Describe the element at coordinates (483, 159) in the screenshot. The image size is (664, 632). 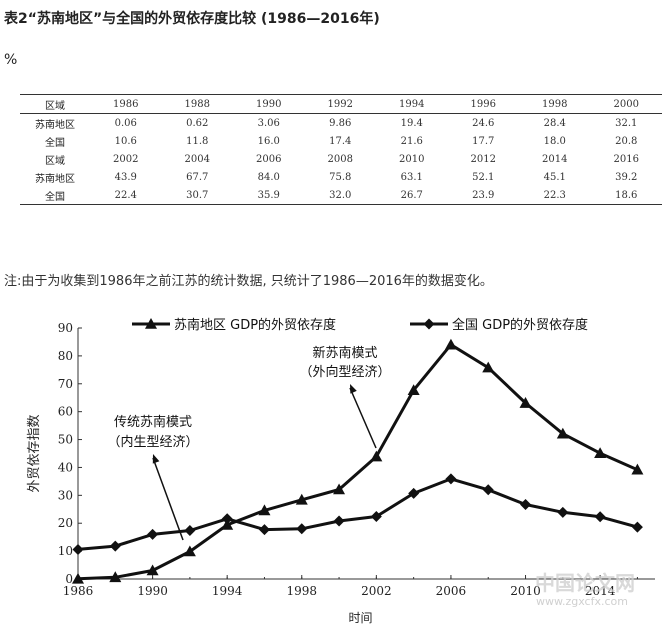
I see `table-cell: 2012` at that location.